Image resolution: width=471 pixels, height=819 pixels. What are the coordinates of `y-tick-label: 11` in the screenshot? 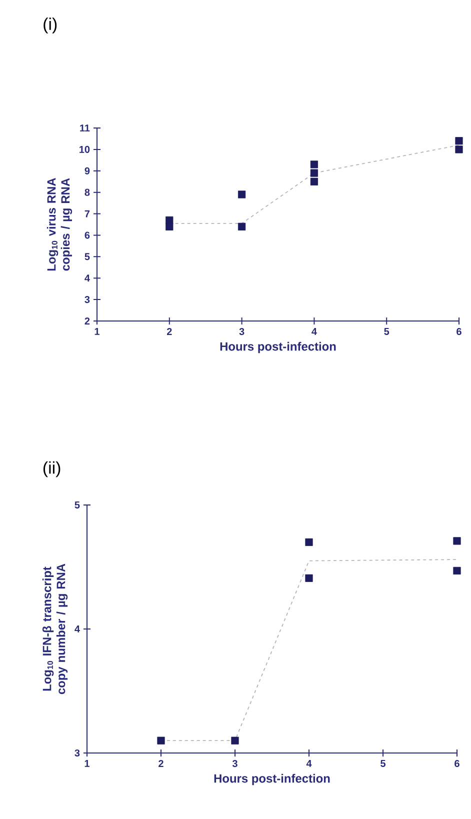 It's located at (85, 128).